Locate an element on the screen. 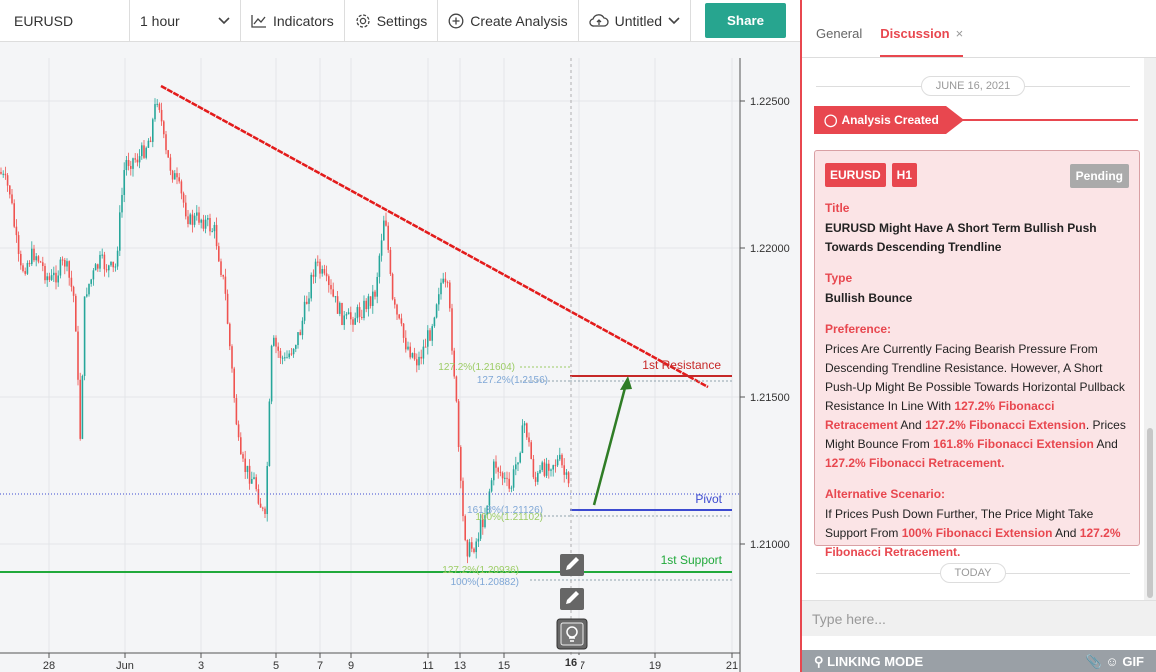 This screenshot has height=672, width=1156. tab-general-label: General is located at coordinates (839, 33).